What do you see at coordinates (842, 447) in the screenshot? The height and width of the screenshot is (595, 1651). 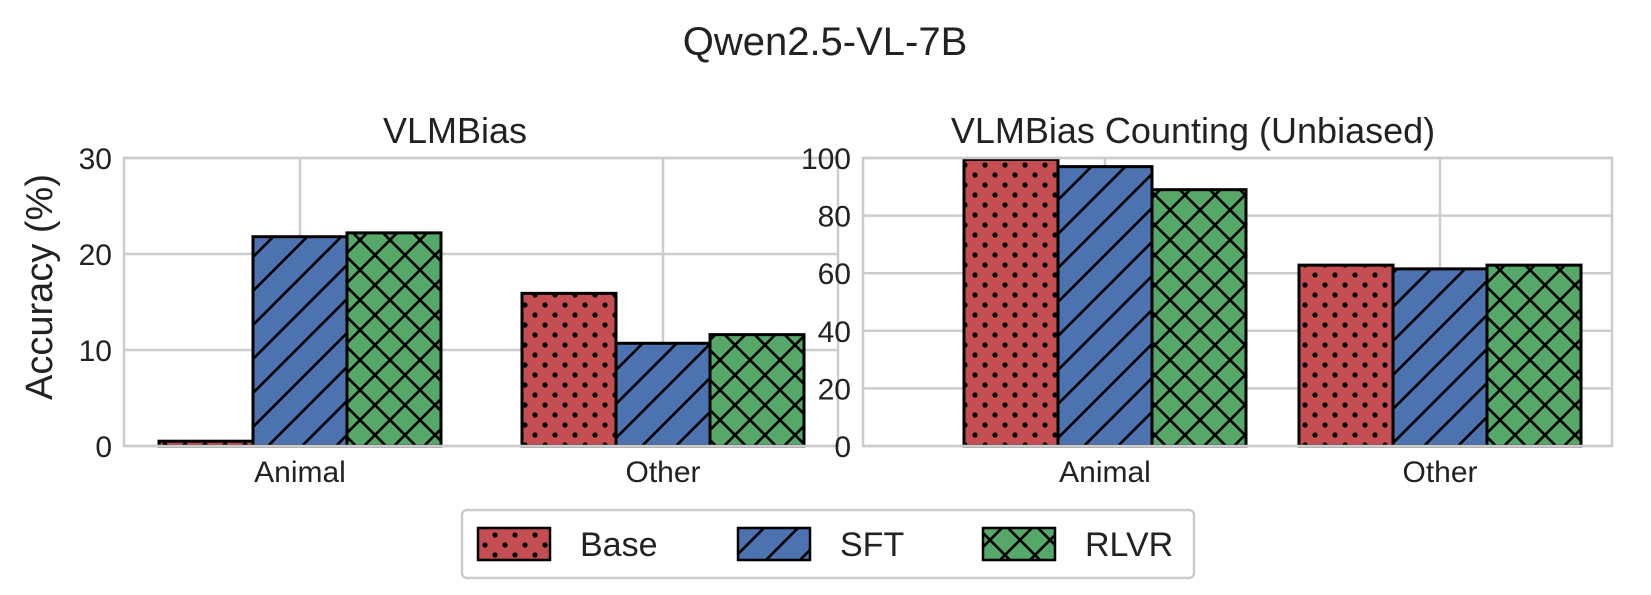 I see `y-tick-label-counting: 0` at bounding box center [842, 447].